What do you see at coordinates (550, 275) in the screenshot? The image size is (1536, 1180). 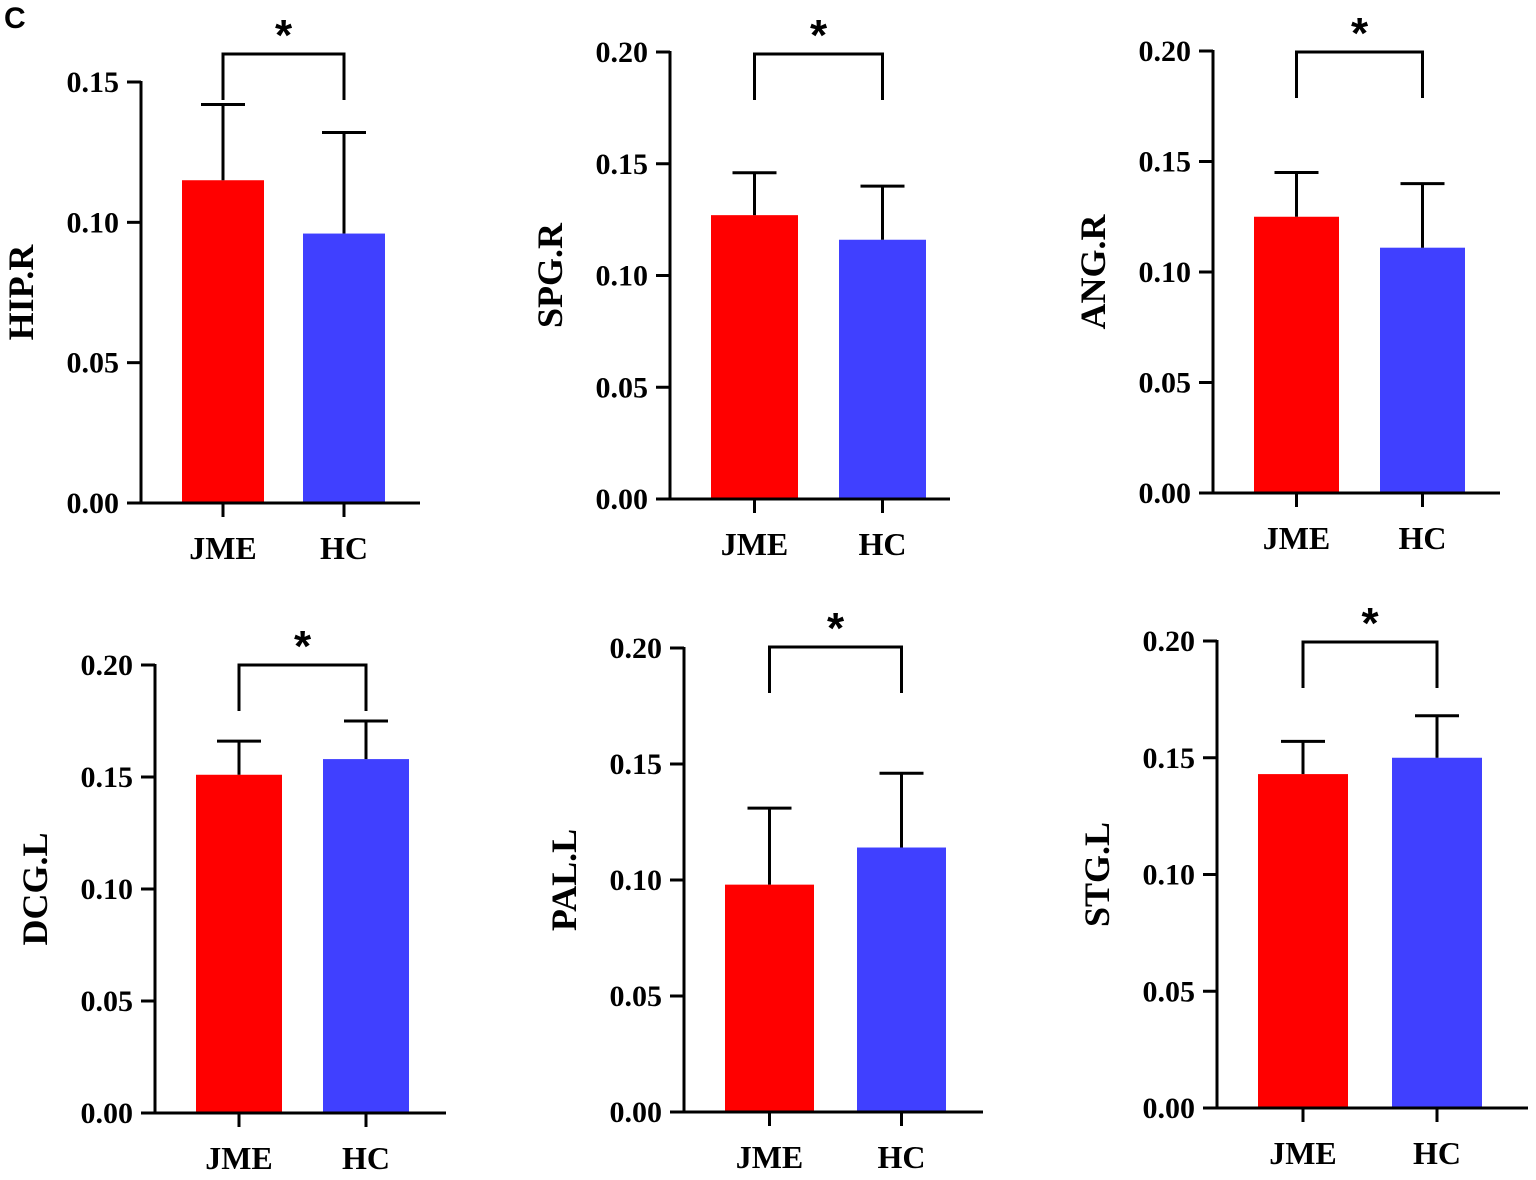 I see `y-axis-label: SPG.R` at bounding box center [550, 275].